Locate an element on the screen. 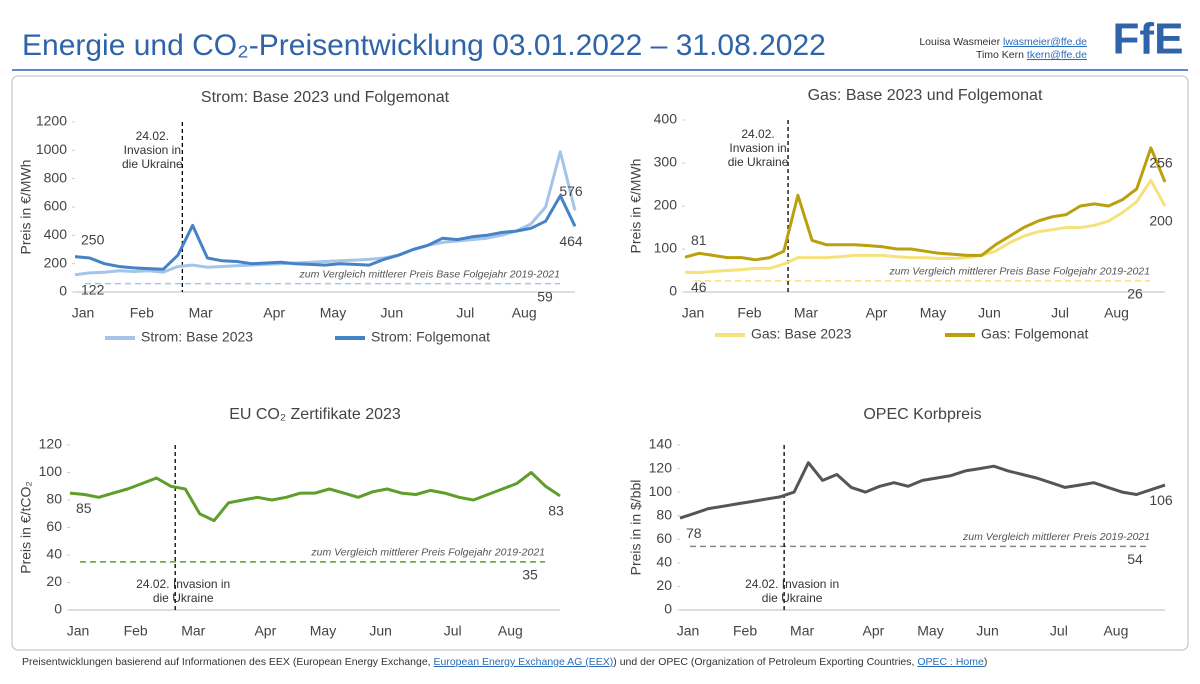  legend-label: Strom: Base 2023 is located at coordinates (197, 337).